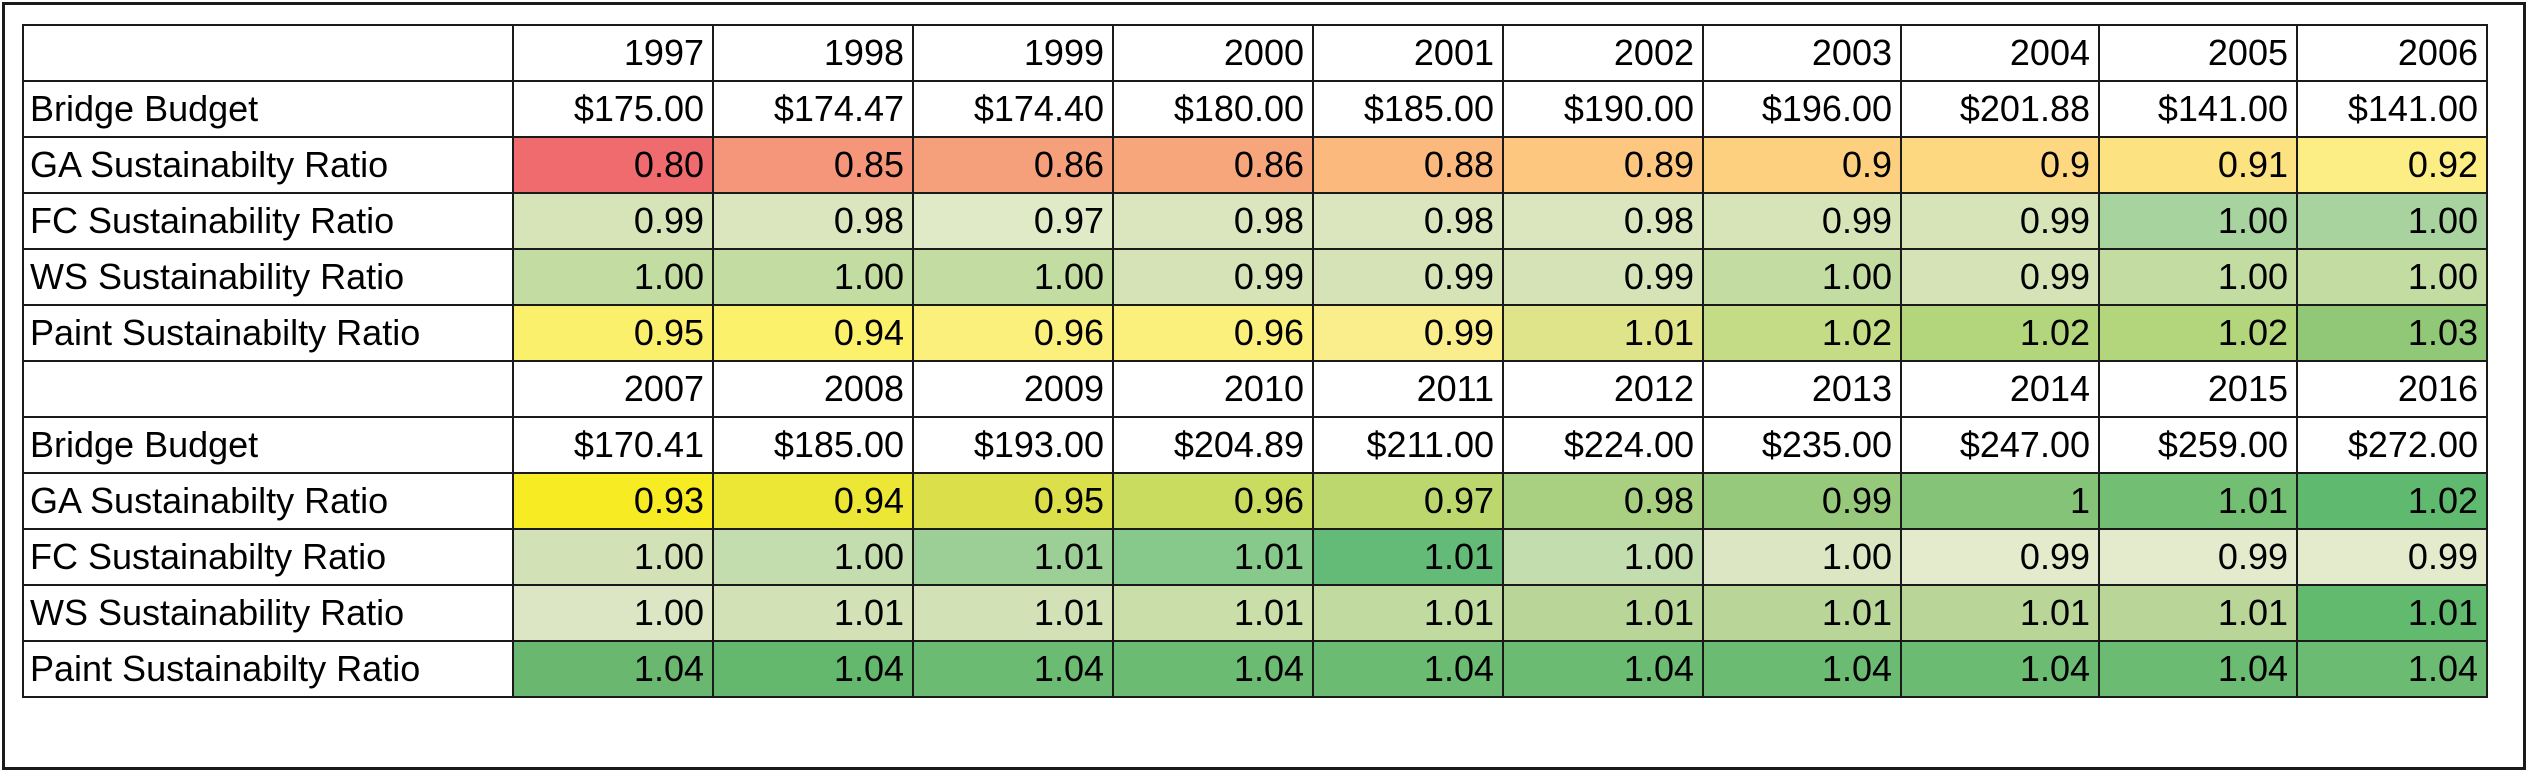 This screenshot has height=772, width=2528. I want to click on row-label: Bridge Budget, so click(268, 445).